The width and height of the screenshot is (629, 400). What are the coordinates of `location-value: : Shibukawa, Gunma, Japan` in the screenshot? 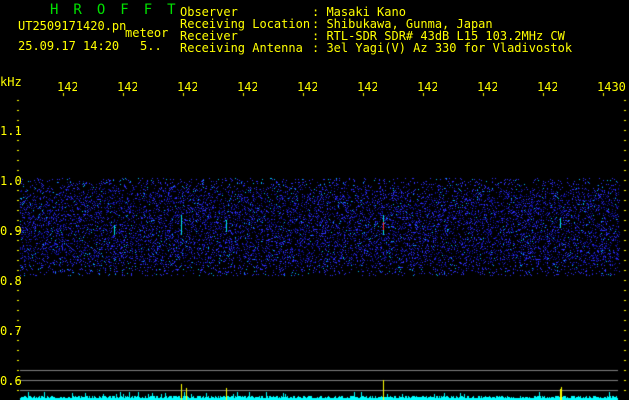 It's located at (402, 24).